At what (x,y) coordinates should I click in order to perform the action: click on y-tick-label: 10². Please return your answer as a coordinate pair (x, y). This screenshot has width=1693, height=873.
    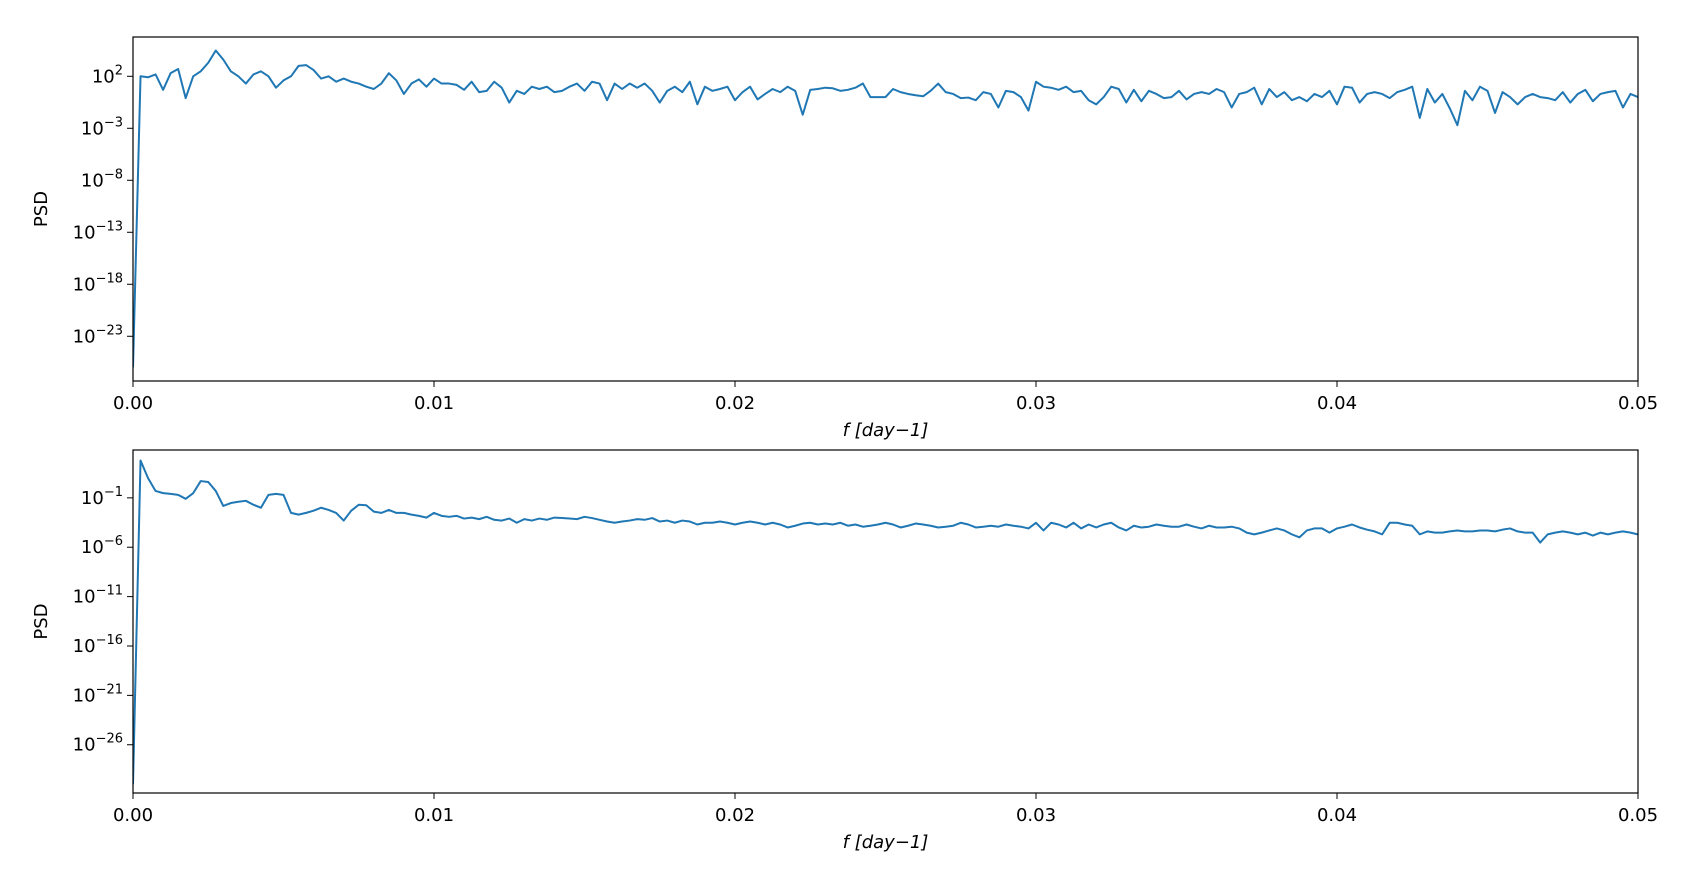
    Looking at the image, I should click on (107, 75).